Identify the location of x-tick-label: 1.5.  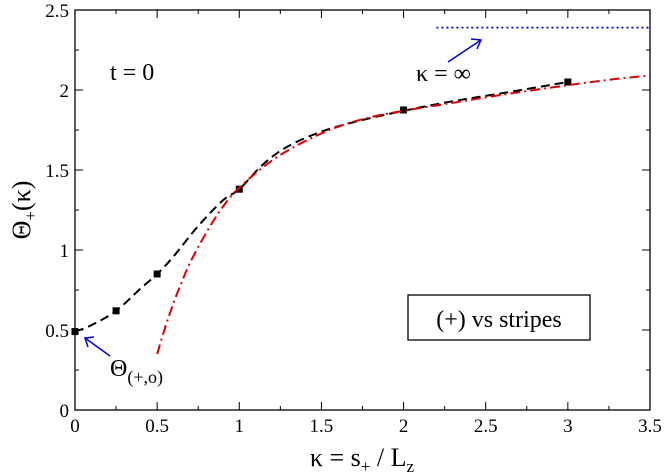
(322, 426).